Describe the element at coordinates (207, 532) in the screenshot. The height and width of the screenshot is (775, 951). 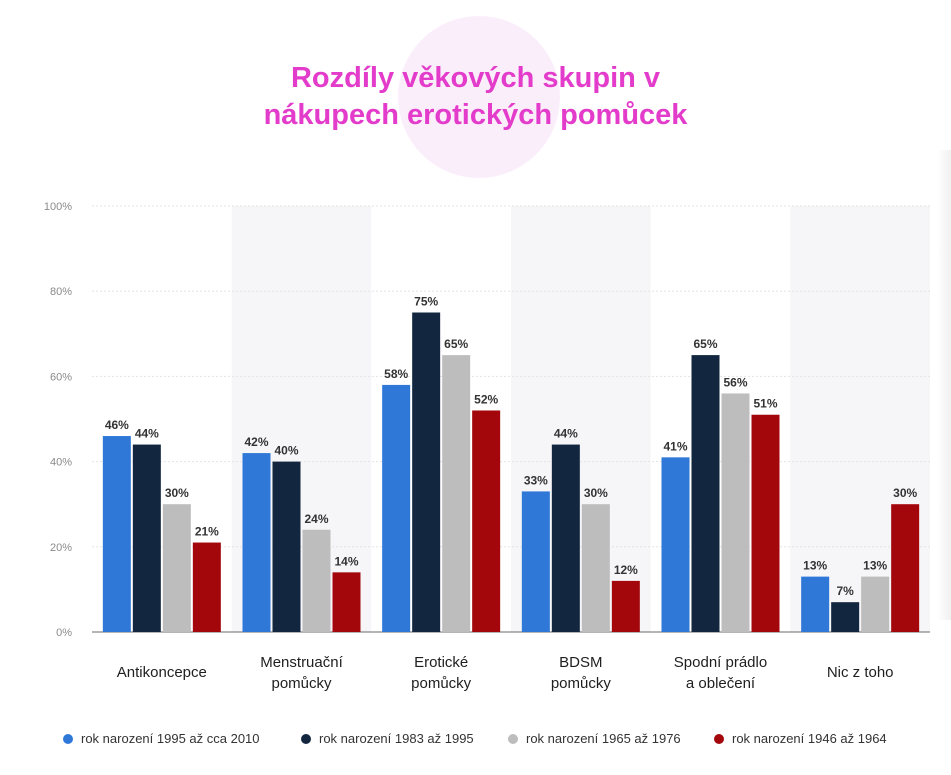
I see `data-label: 21%` at that location.